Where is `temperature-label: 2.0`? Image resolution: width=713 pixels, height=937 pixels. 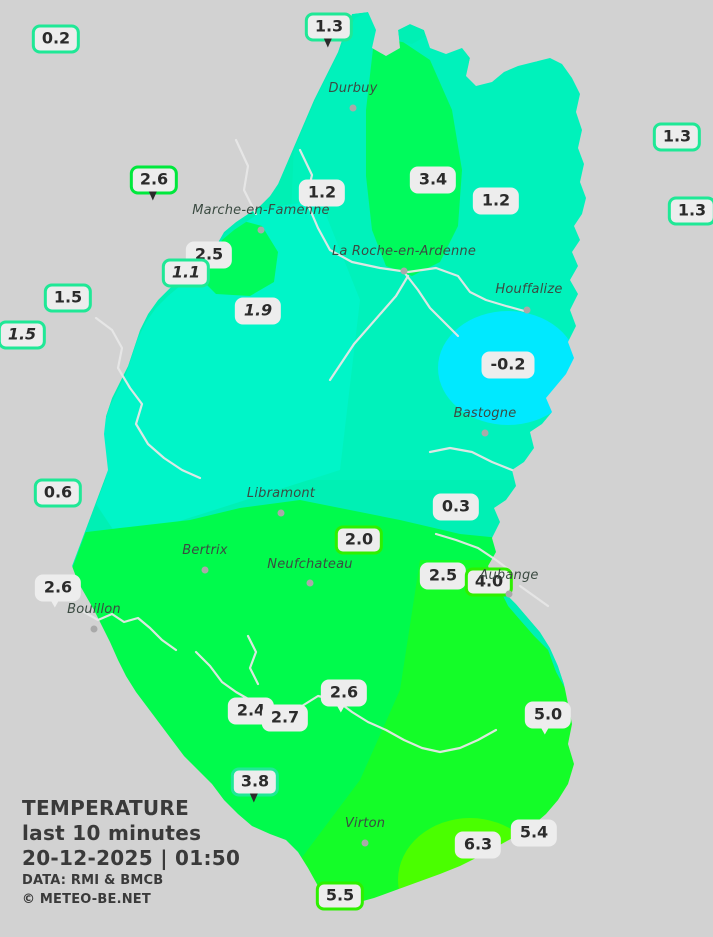 temperature-label: 2.0 is located at coordinates (359, 540).